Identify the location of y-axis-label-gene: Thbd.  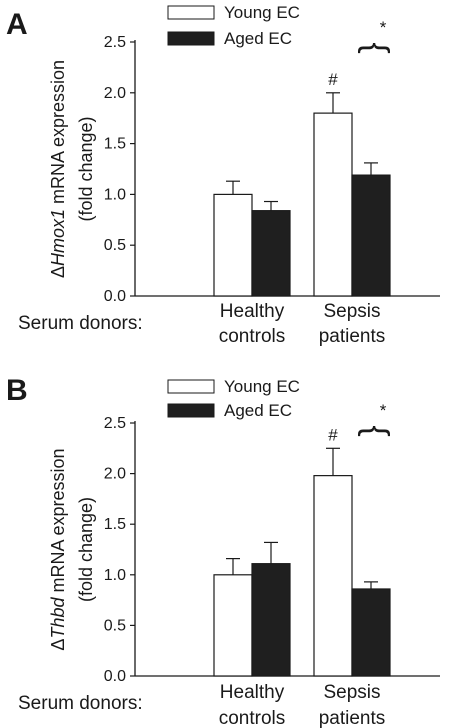
(58, 618).